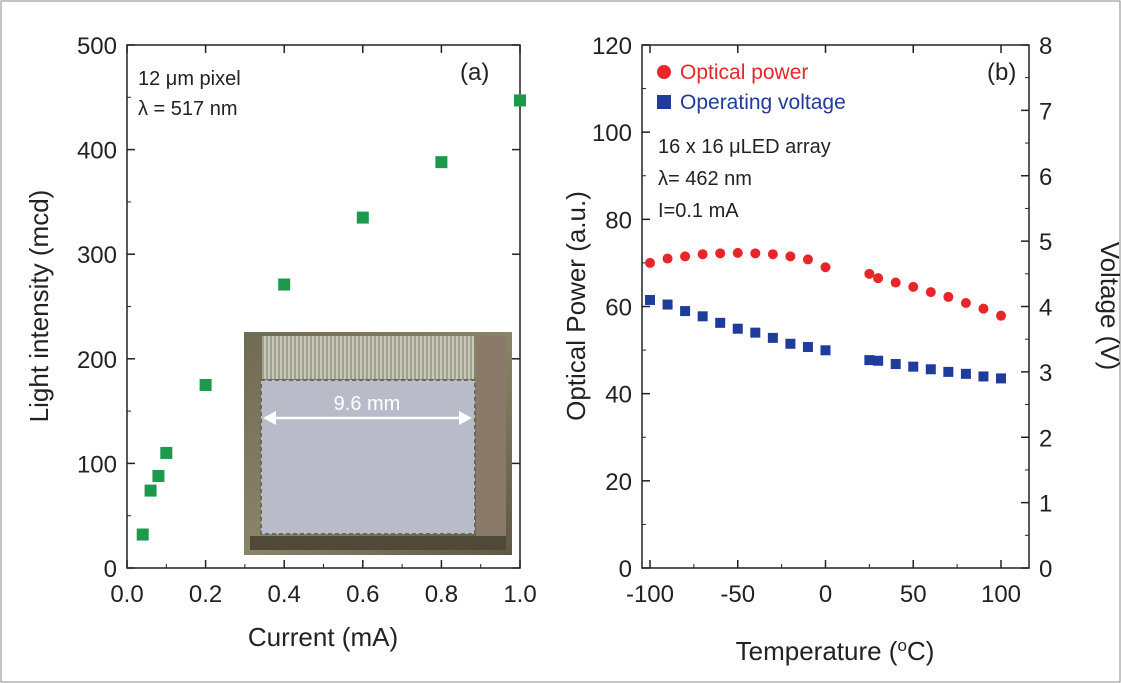  Describe the element at coordinates (618, 395) in the screenshot. I see `y-tick-label-b: 40` at that location.